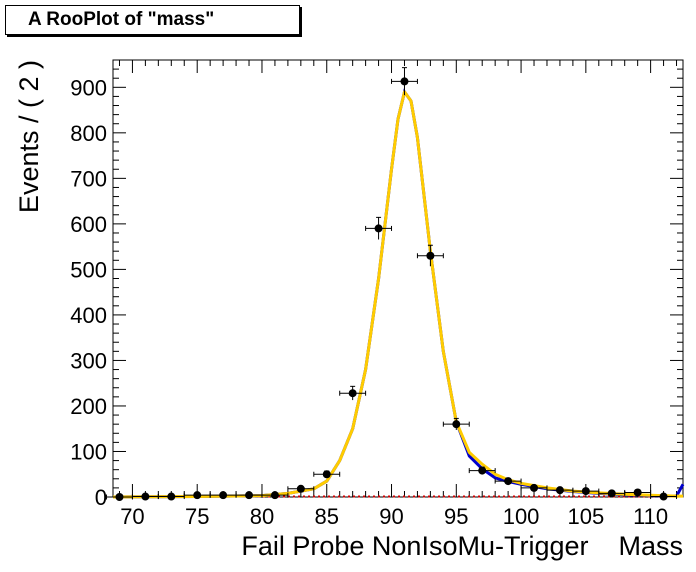 This screenshot has width=696, height=572. Describe the element at coordinates (121, 19) in the screenshot. I see `chart-title: A RooPlot of "mass"` at that location.